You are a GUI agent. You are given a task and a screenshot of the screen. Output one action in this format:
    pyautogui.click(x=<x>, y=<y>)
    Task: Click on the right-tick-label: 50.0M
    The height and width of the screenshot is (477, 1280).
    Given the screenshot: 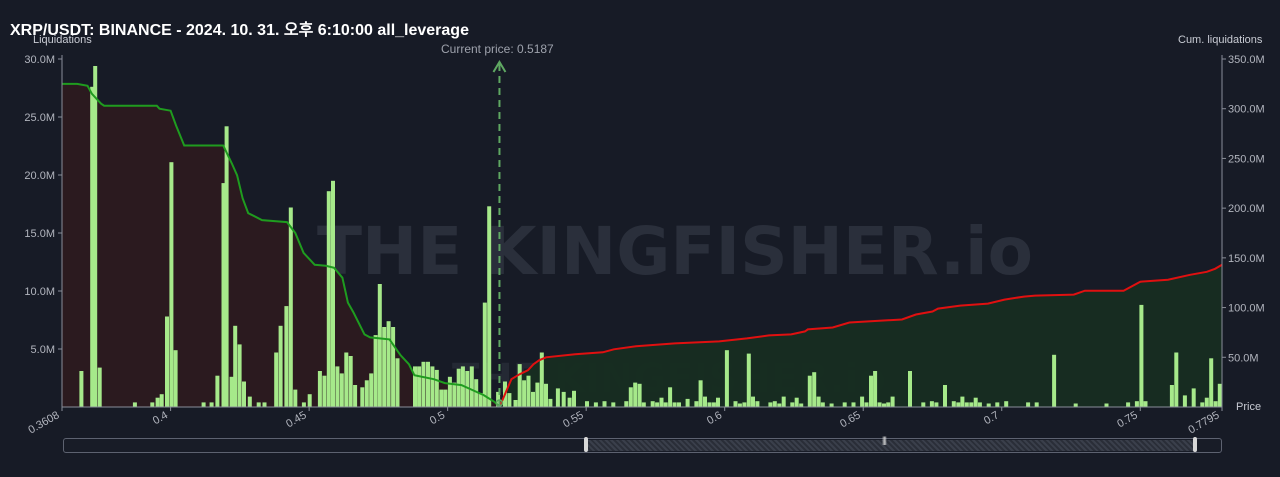 What is the action you would take?
    pyautogui.click(x=1243, y=358)
    